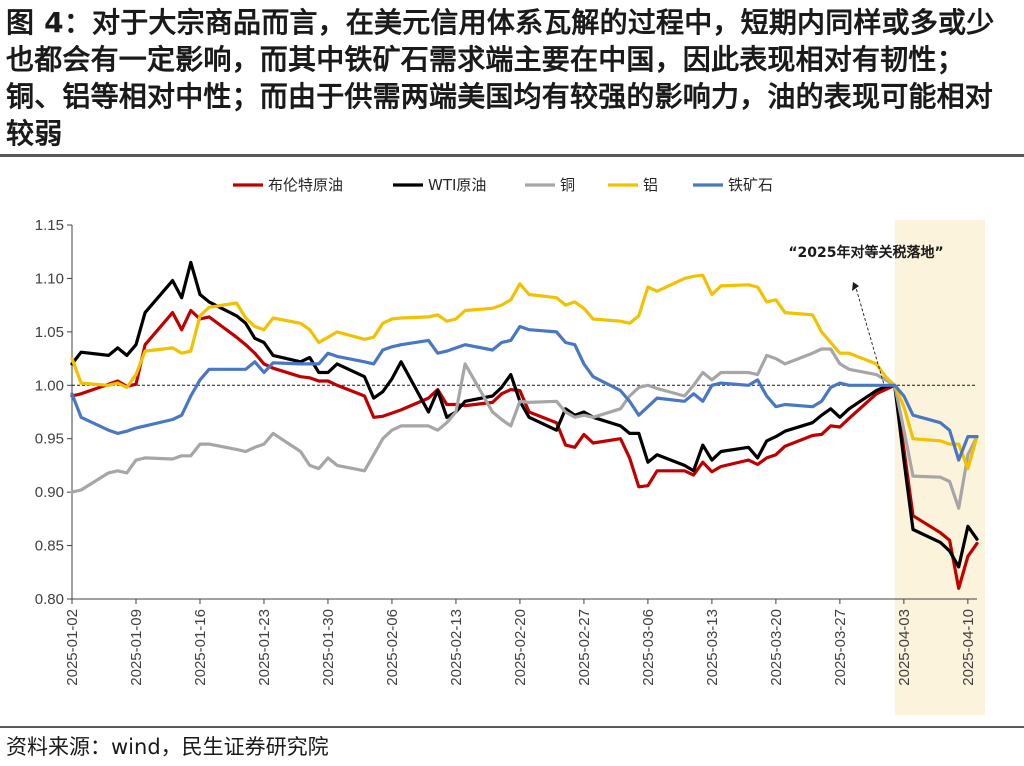 The height and width of the screenshot is (766, 1024). What do you see at coordinates (49, 546) in the screenshot?
I see `y-tick-label: 0.85` at bounding box center [49, 546].